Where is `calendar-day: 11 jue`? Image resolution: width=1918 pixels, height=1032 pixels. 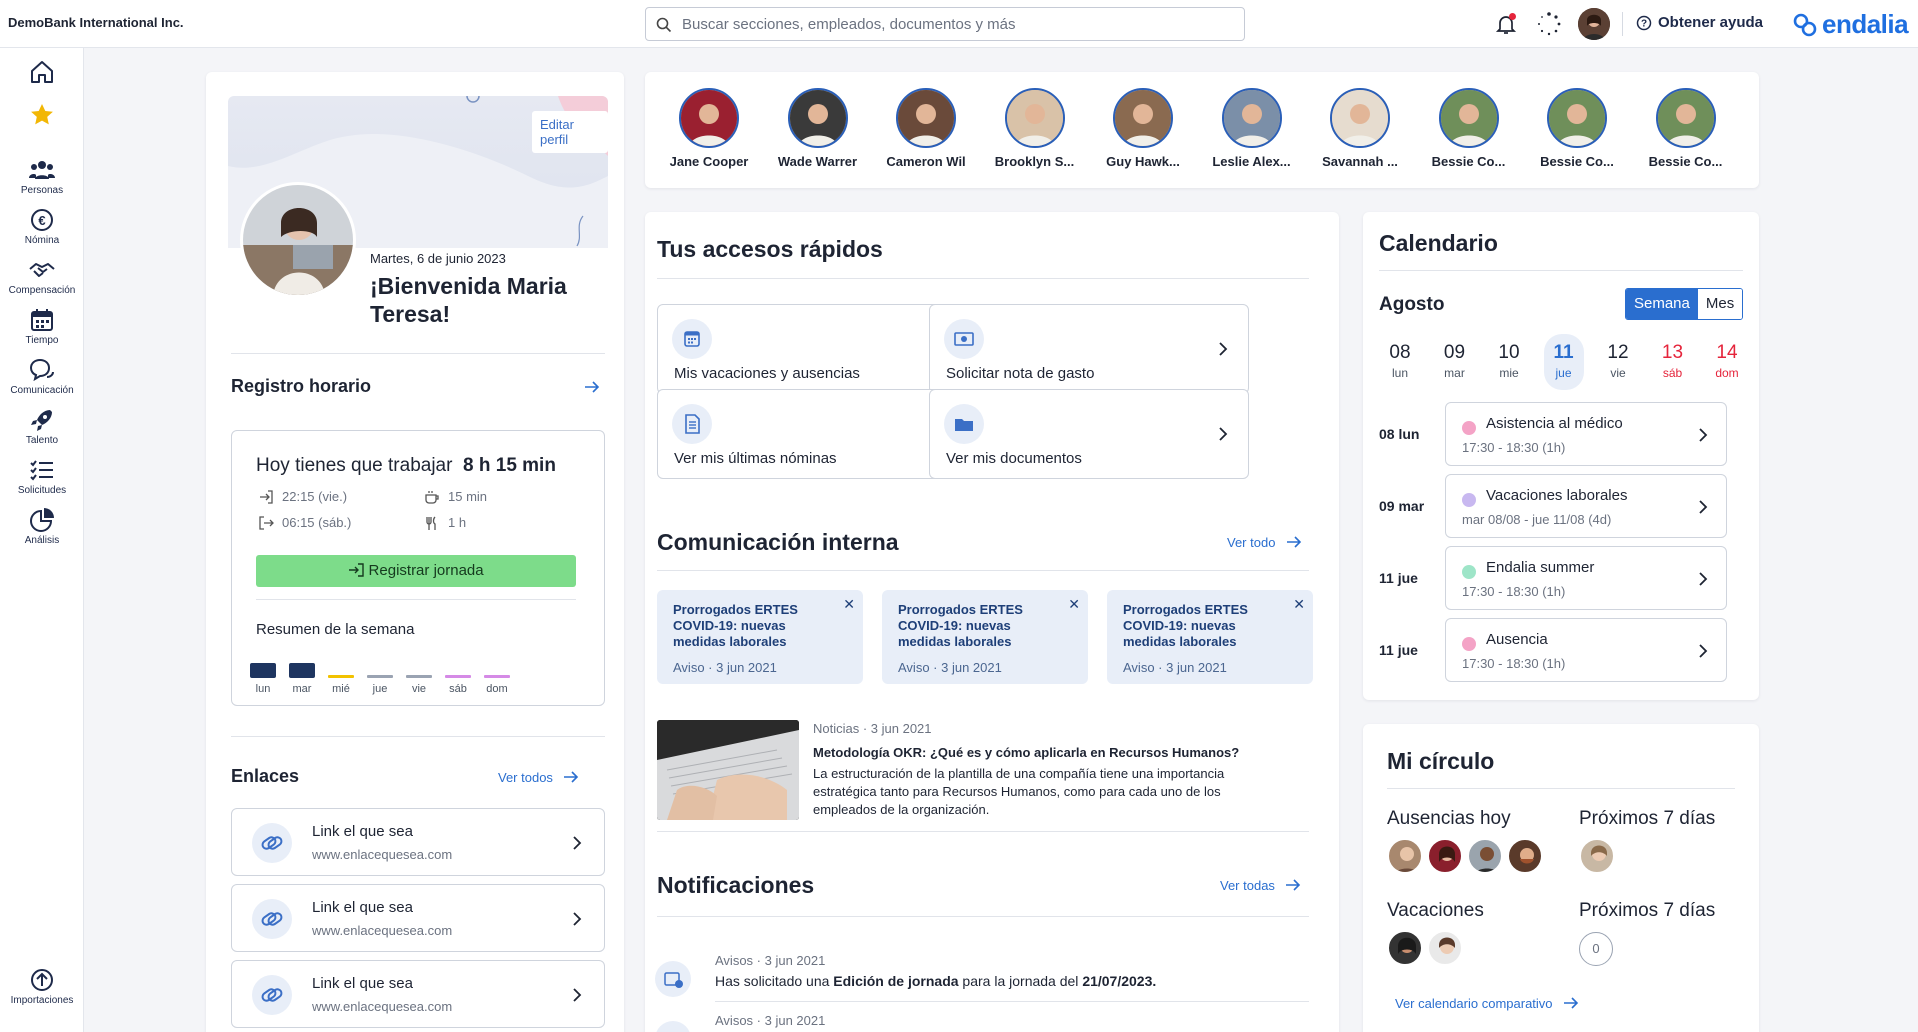 calendar-day: 11 jue is located at coordinates (1563, 362).